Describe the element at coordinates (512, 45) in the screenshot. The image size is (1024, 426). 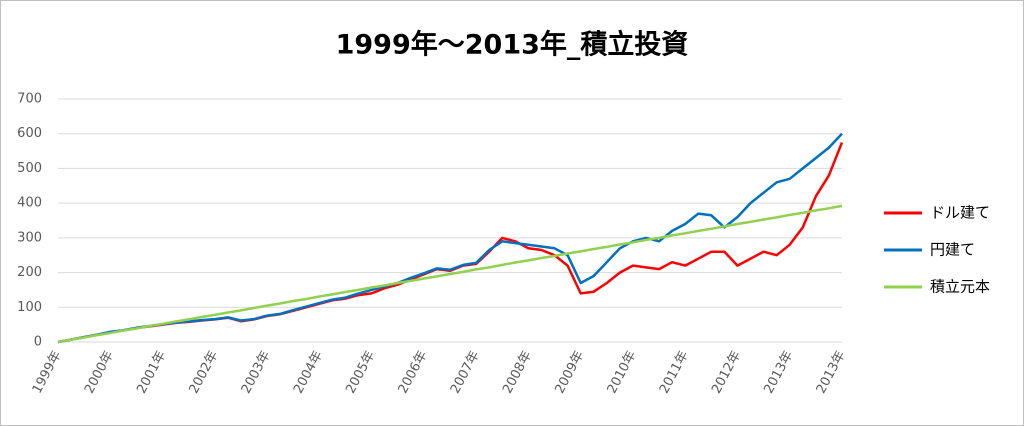
I see `chart-title: 1999年～2013年_積立投資` at that location.